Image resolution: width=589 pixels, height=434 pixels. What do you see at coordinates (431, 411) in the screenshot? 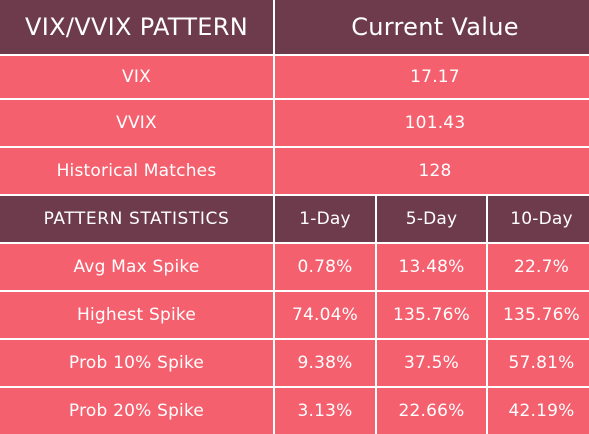
I see `stats-value-prob-20-spike-5day: 22.66%` at bounding box center [431, 411].